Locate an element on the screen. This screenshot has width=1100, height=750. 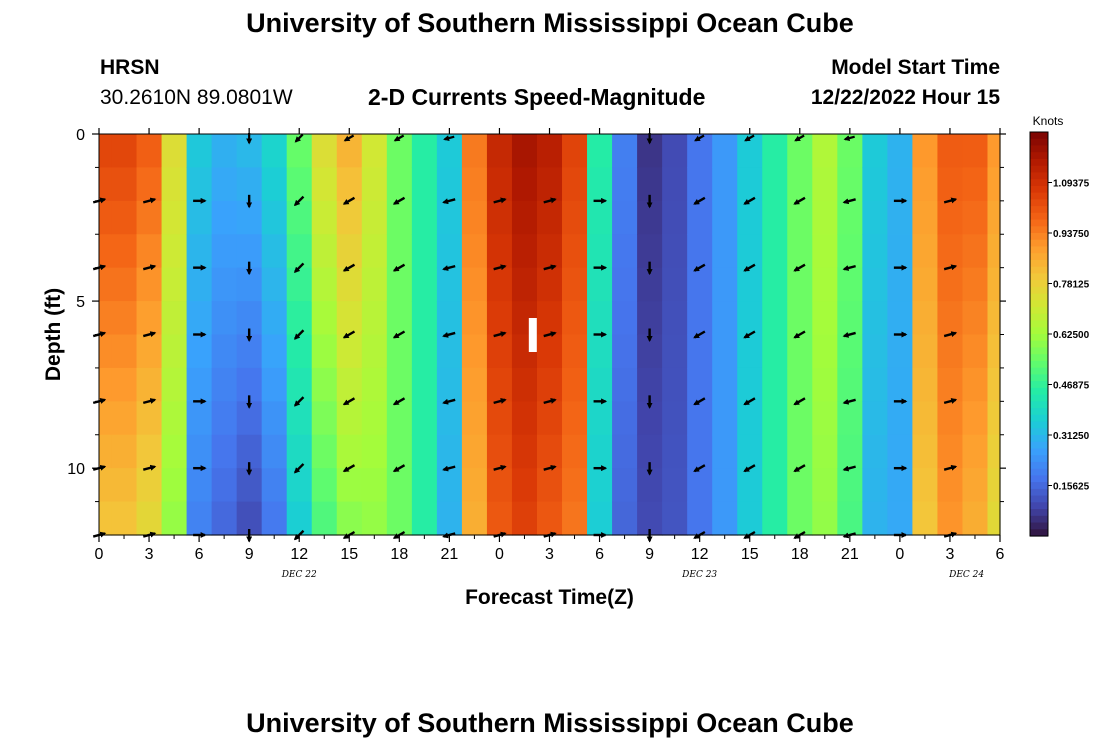
x-tick-label: 3 is located at coordinates (549, 554).